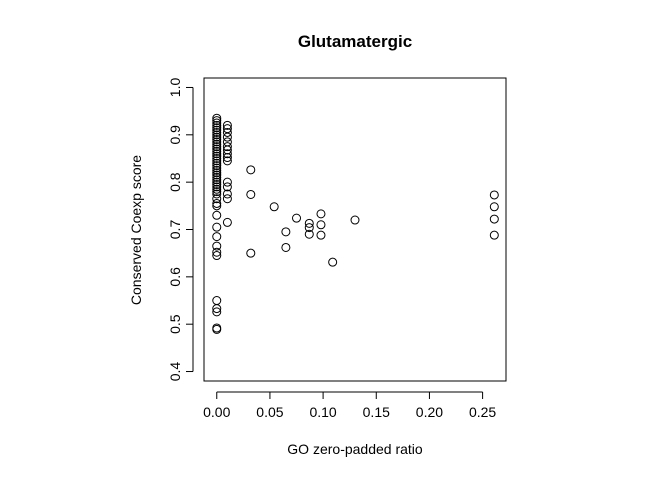  What do you see at coordinates (376, 412) in the screenshot?
I see `x-tick-label: 0.15` at bounding box center [376, 412].